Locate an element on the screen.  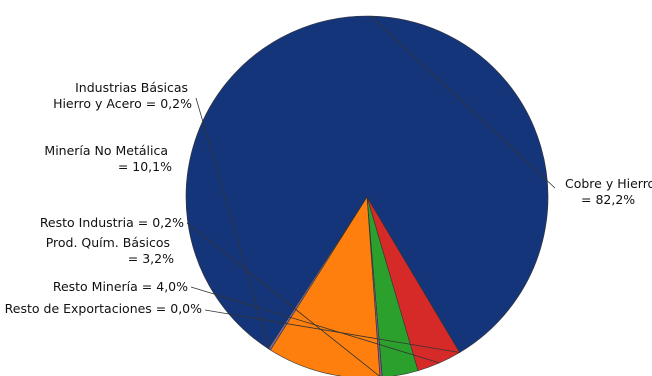
slice-label-cobre-y-hierro: Cobre y Hierro = 82,2% is located at coordinates (608, 191).